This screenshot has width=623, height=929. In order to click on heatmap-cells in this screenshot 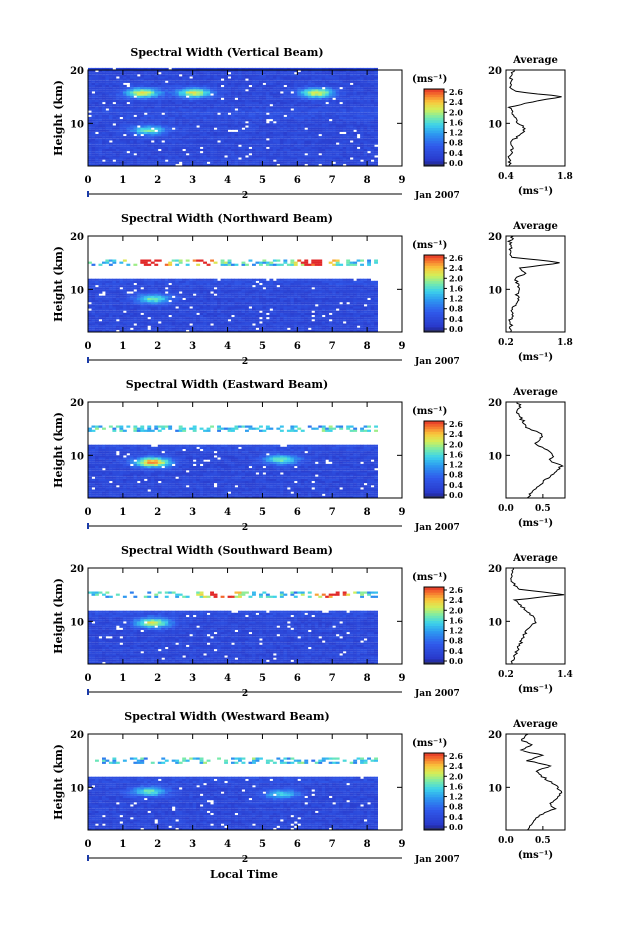, I will do `click(233, 117)`.